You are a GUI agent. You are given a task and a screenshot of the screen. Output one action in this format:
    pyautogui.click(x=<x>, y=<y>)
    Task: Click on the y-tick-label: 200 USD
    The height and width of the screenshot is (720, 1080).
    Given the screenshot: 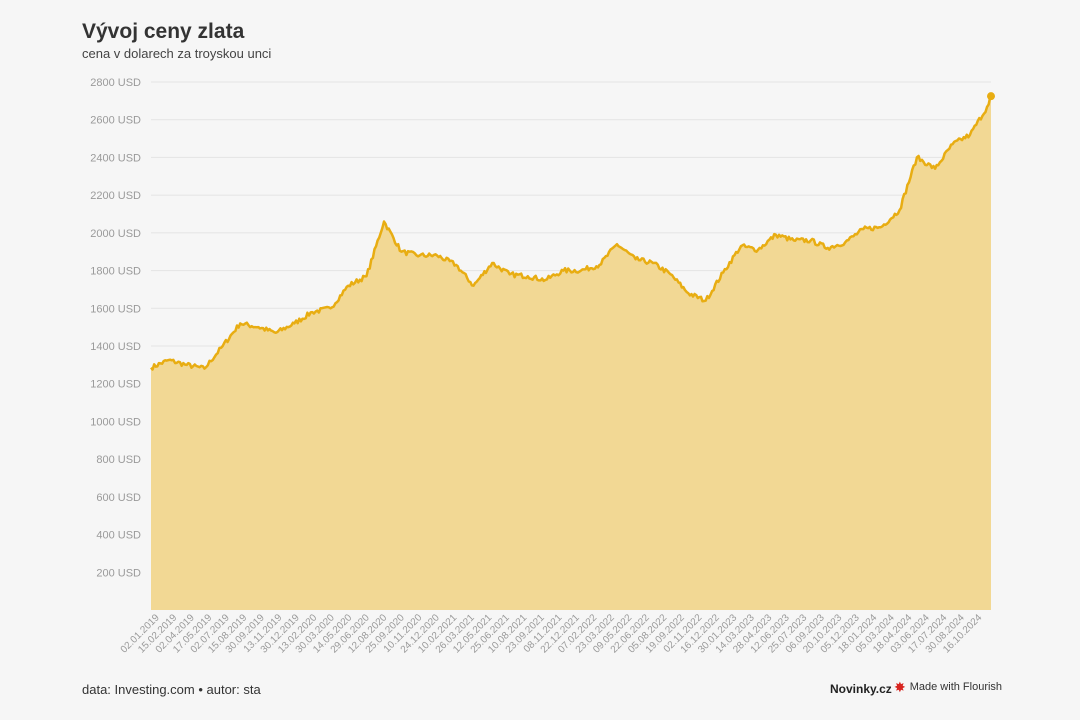 What is the action you would take?
    pyautogui.click(x=118, y=573)
    